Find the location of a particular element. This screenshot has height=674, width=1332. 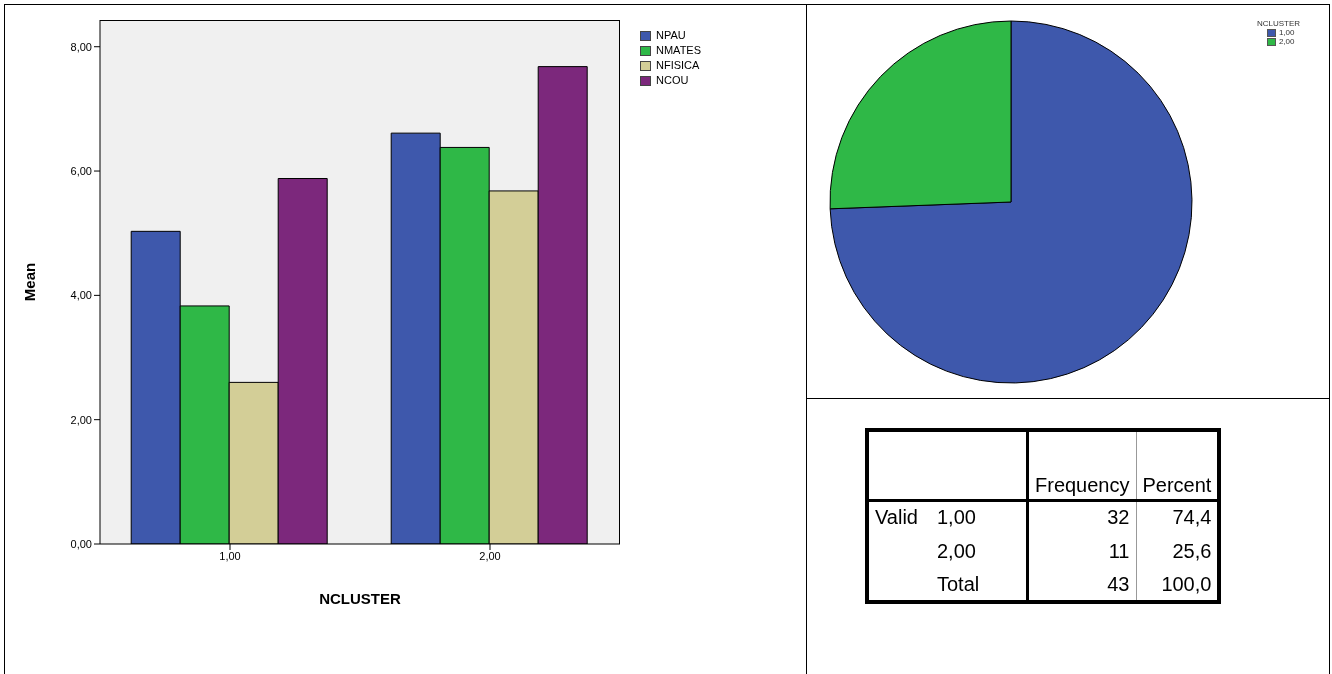

text: 43 is located at coordinates (1118, 584).